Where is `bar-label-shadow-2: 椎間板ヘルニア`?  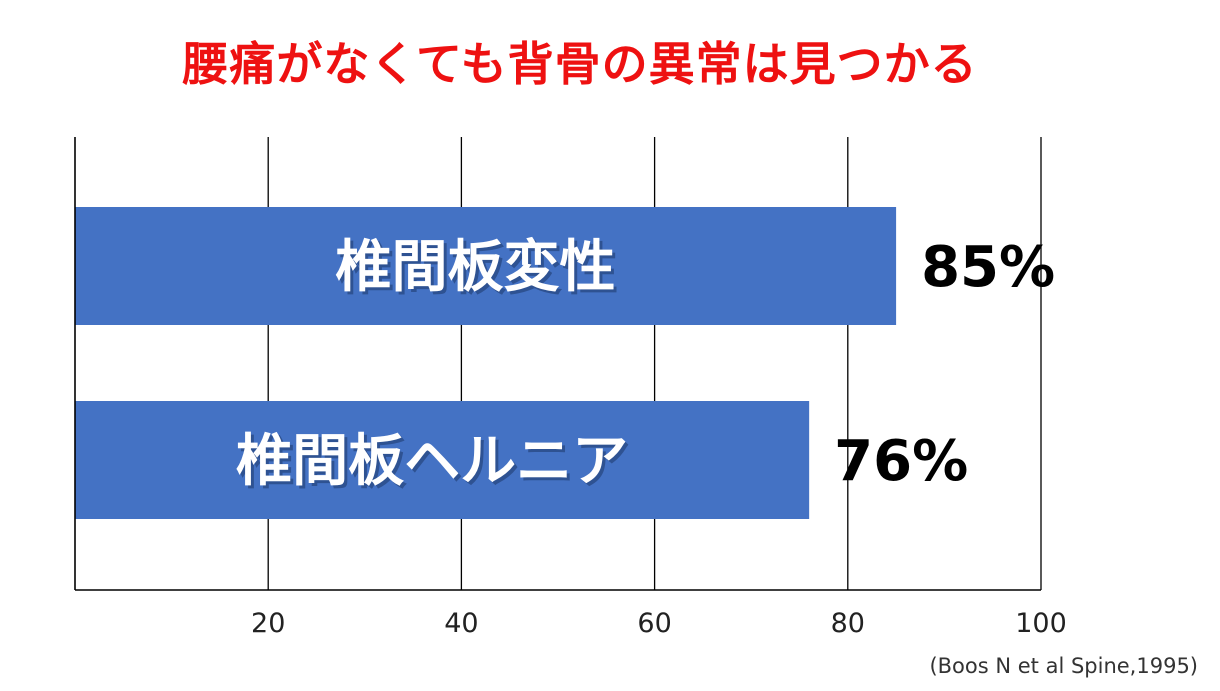
bar-label-shadow-2: 椎間板ヘルニア is located at coordinates (435, 464).